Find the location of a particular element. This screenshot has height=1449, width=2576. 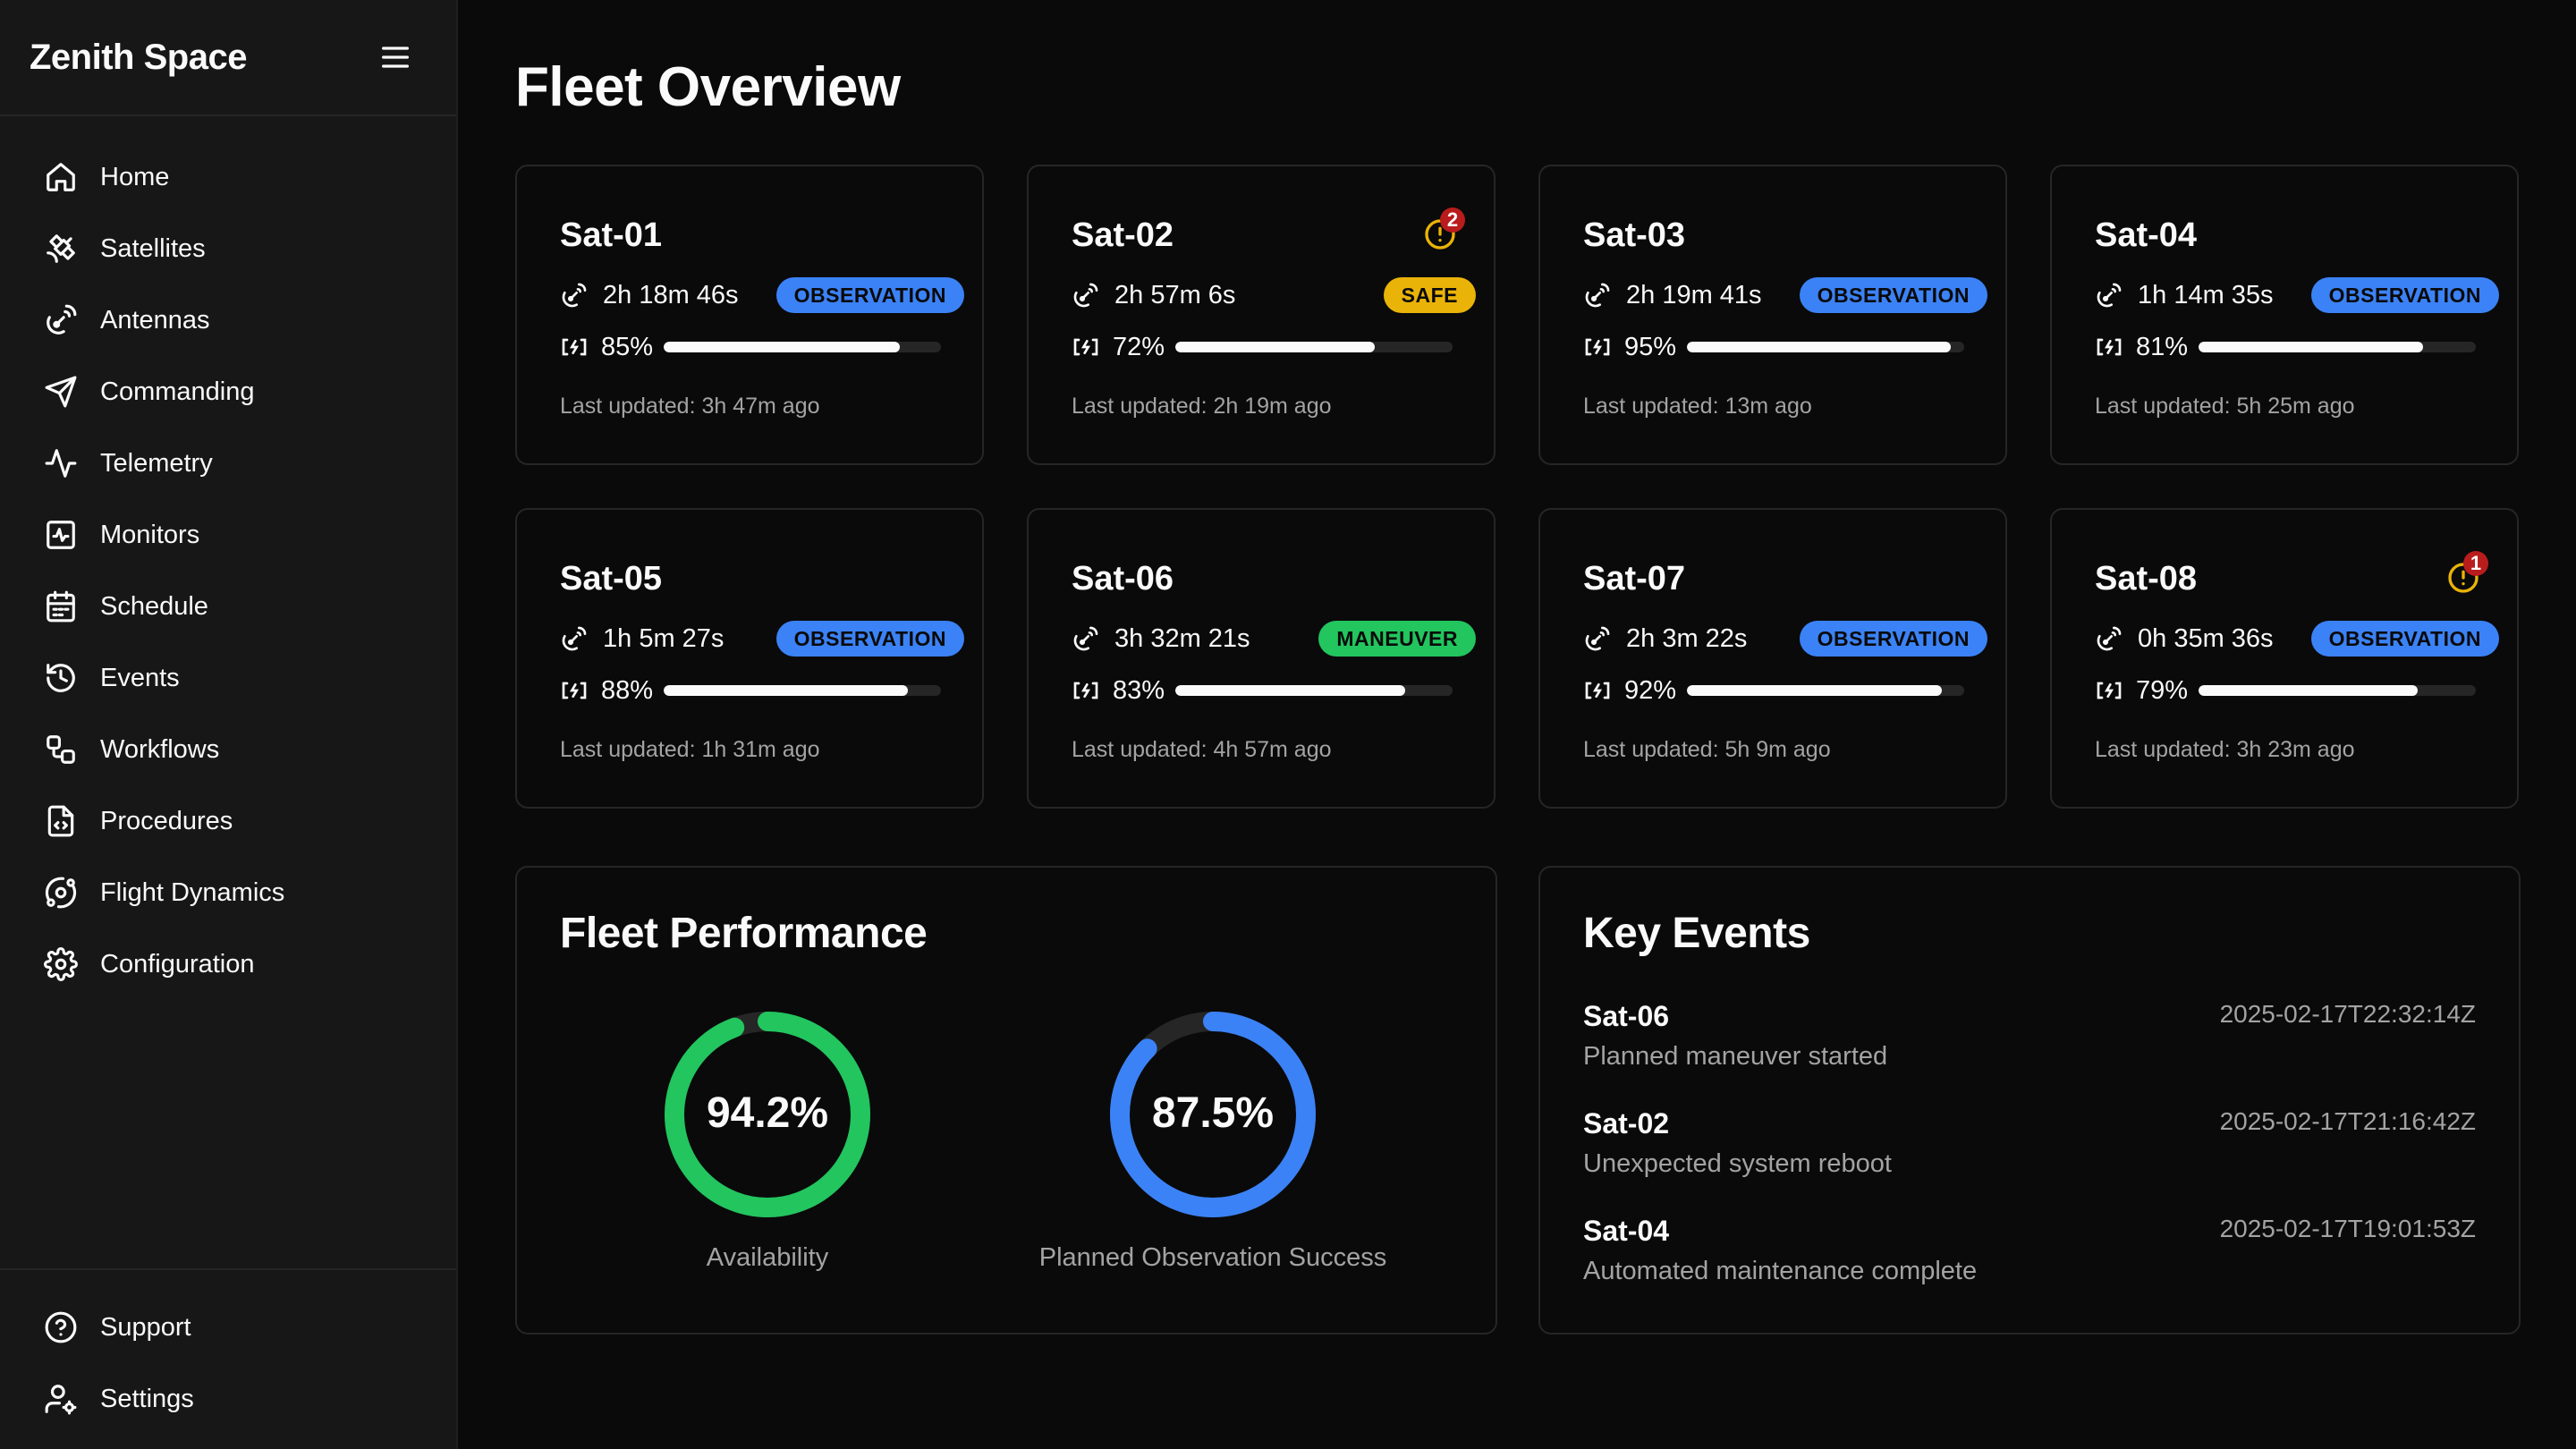

workflow-icon is located at coordinates (61, 749).